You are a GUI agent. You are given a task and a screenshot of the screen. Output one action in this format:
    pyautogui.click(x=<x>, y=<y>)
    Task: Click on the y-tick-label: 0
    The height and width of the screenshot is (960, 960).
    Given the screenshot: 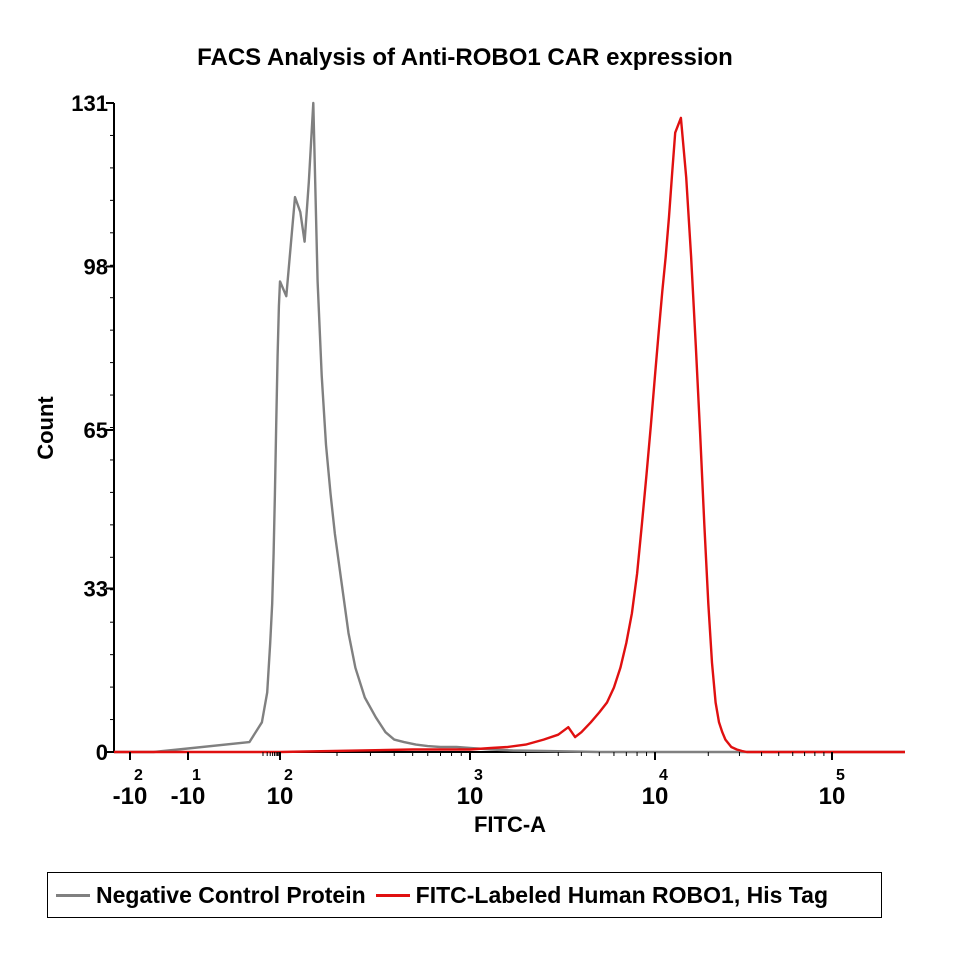 What is the action you would take?
    pyautogui.click(x=102, y=752)
    